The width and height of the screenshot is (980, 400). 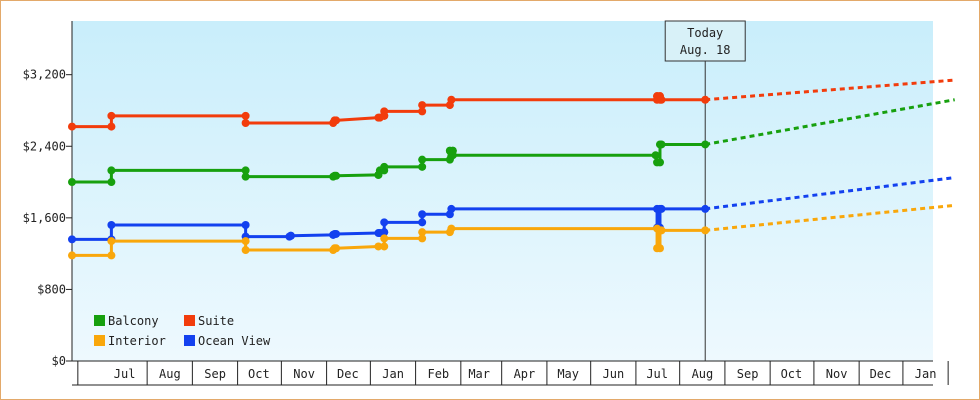 What do you see at coordinates (48, 194) in the screenshot?
I see `y-axis: $0 $800 $1,600 $2,400 $3,200` at bounding box center [48, 194].